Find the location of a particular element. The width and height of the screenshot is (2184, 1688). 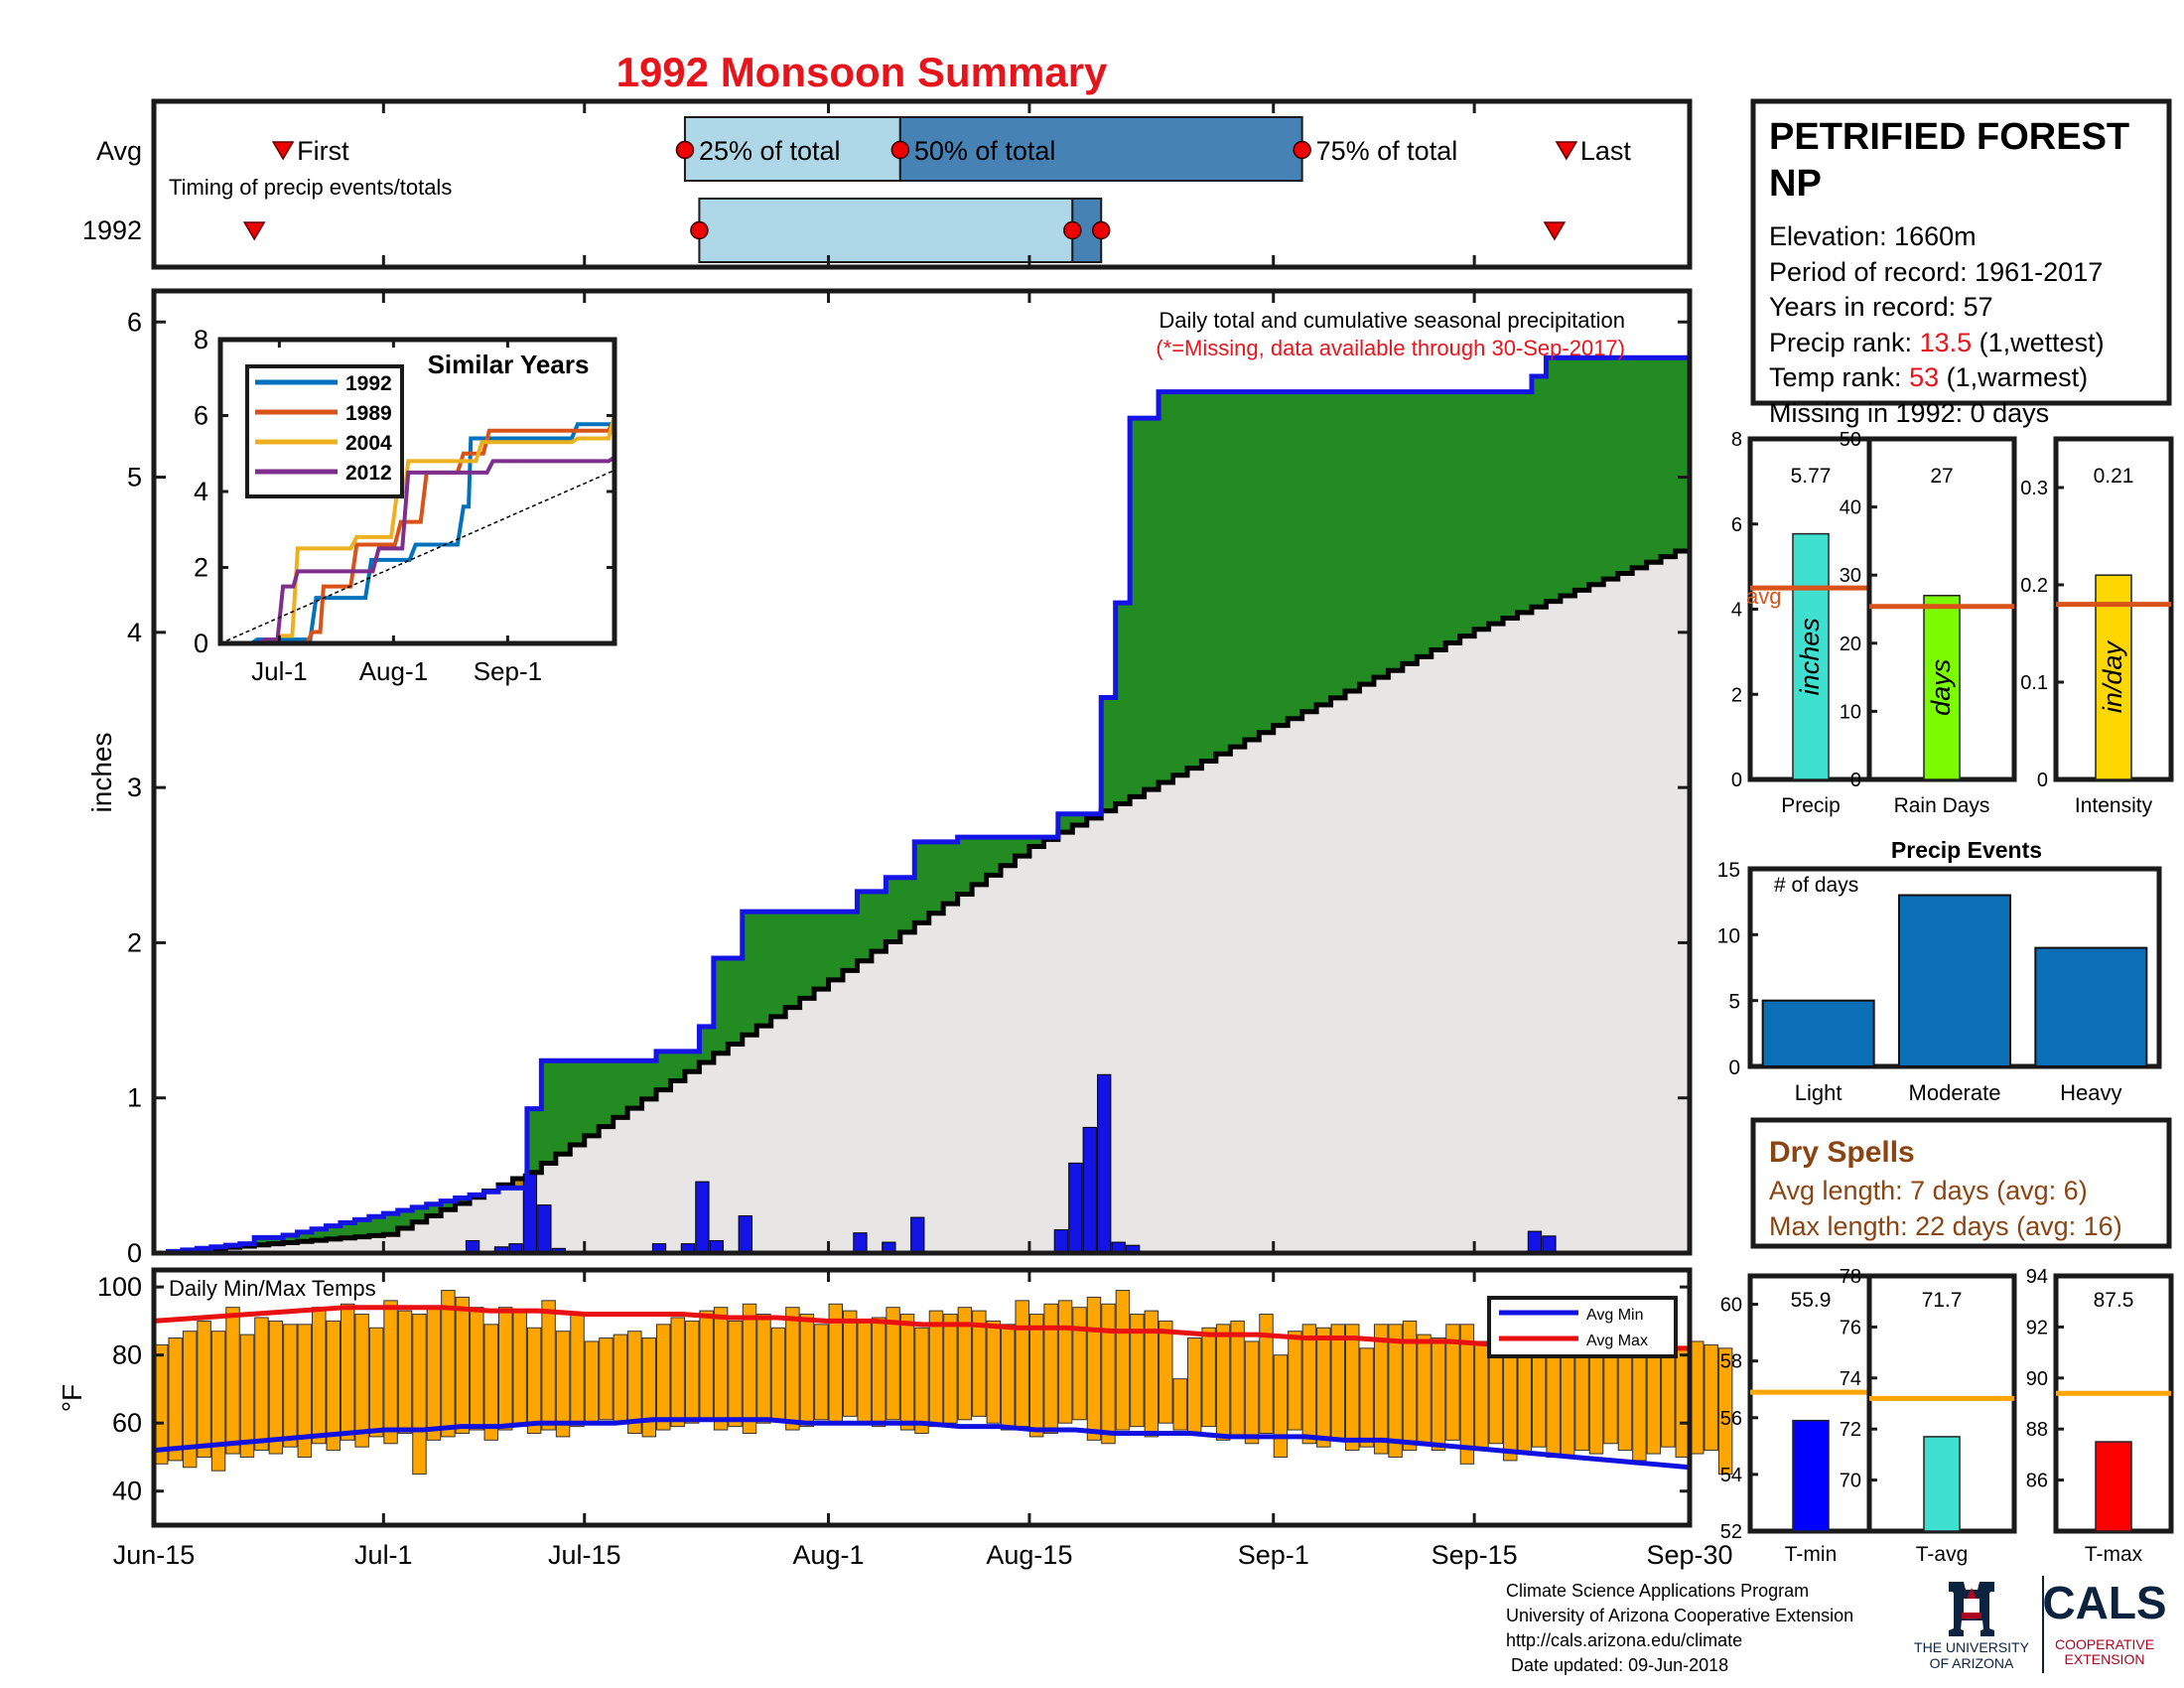

series-line-2012 is located at coordinates (418, 550).